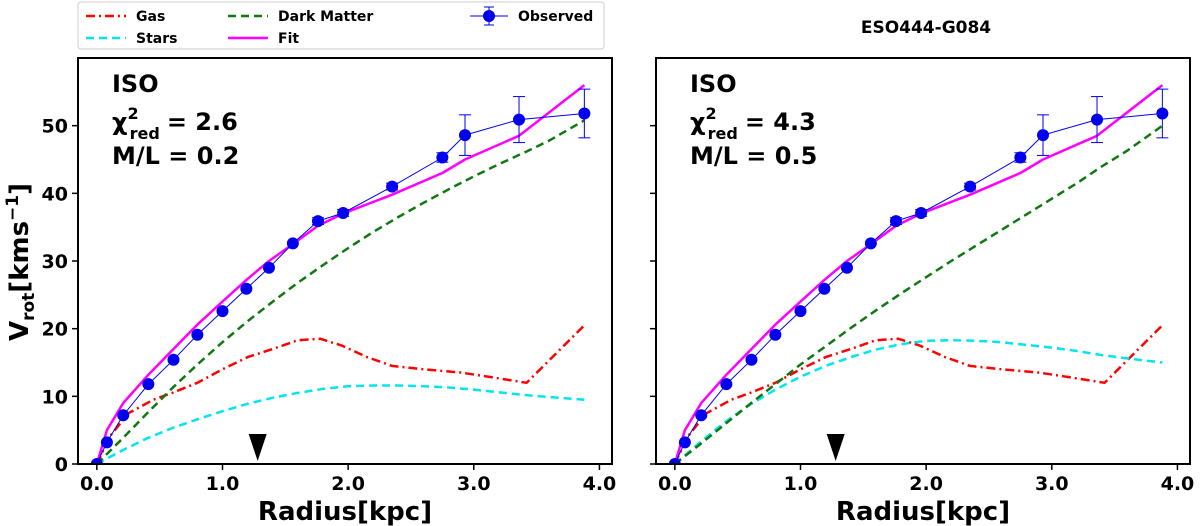 The height and width of the screenshot is (526, 1200). Describe the element at coordinates (55, 127) in the screenshot. I see `y-tick-label: 50` at that location.